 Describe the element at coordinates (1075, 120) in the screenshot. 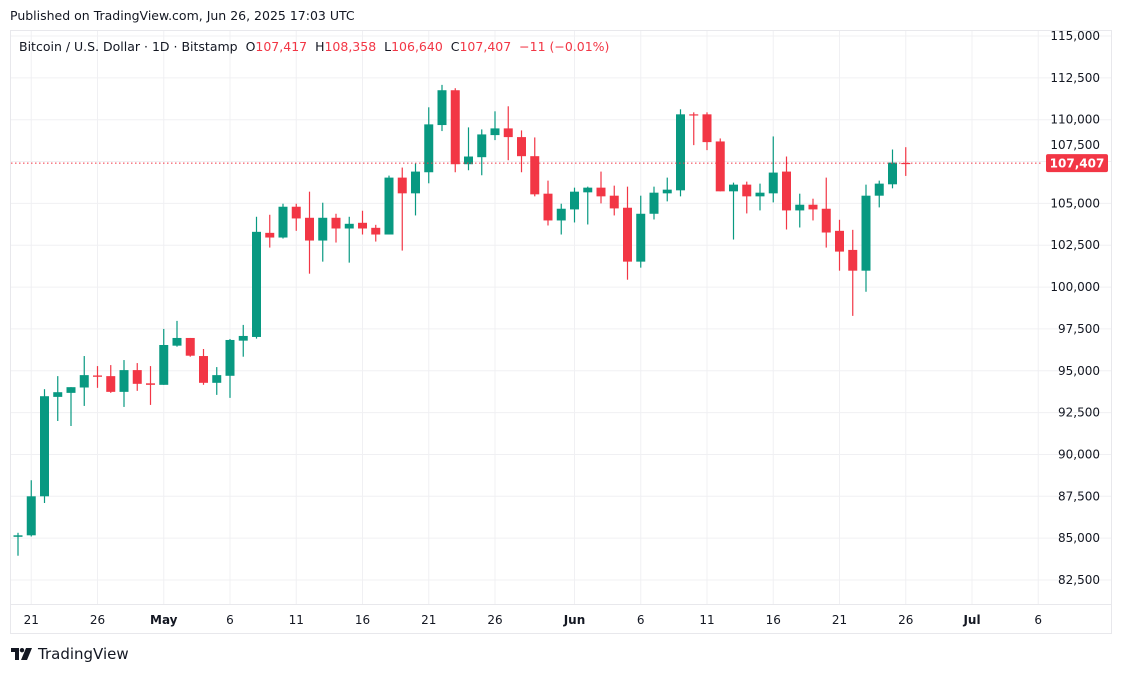

I see `price-tick-label: 110,000` at that location.